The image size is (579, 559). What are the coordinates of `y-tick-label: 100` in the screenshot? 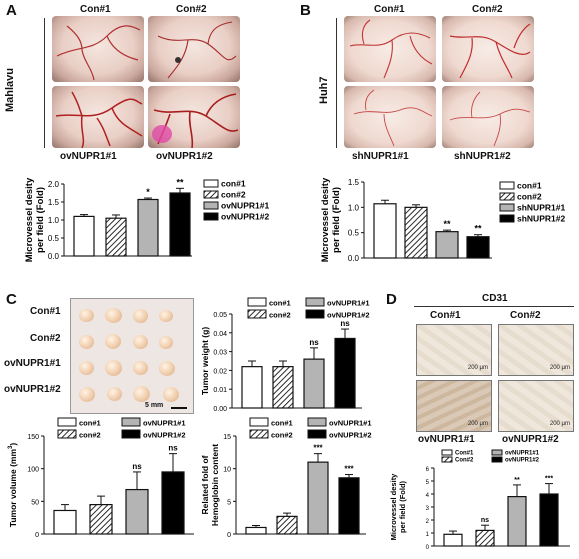 It's located at (33, 470).